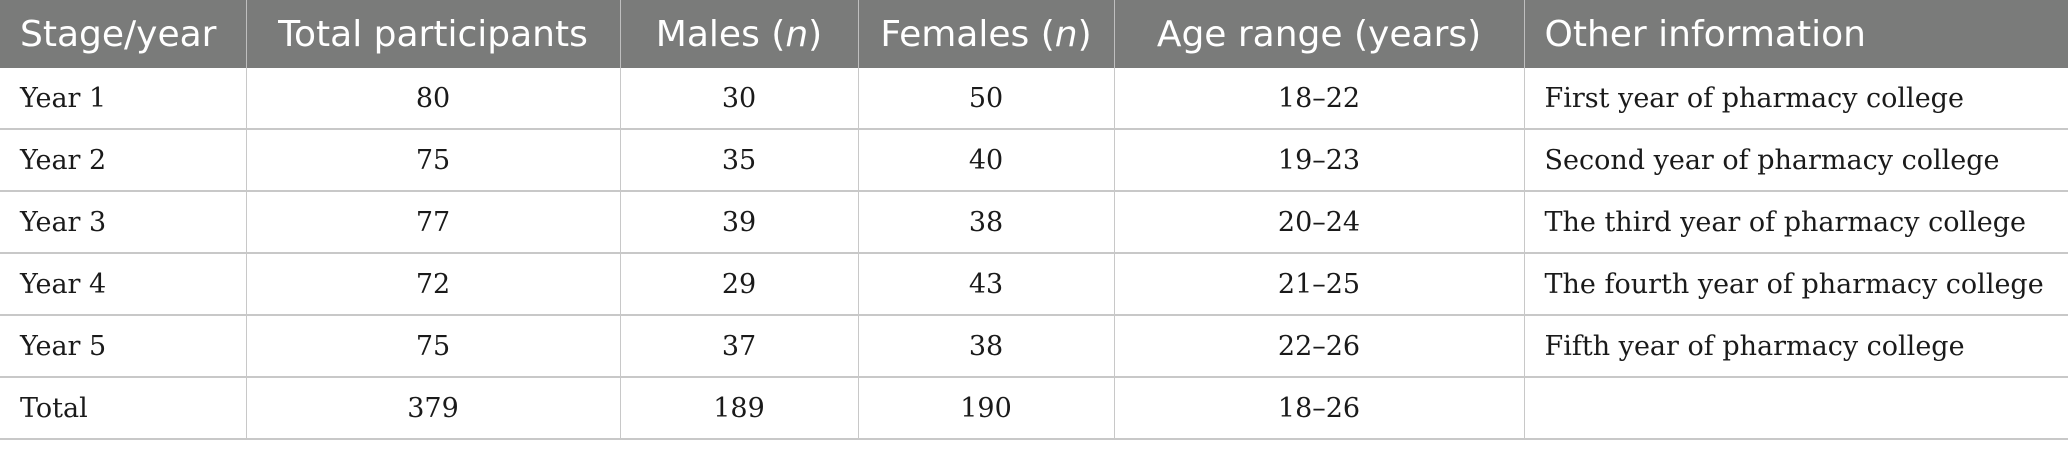 The height and width of the screenshot is (464, 2068). I want to click on cell-total: 77, so click(432, 222).